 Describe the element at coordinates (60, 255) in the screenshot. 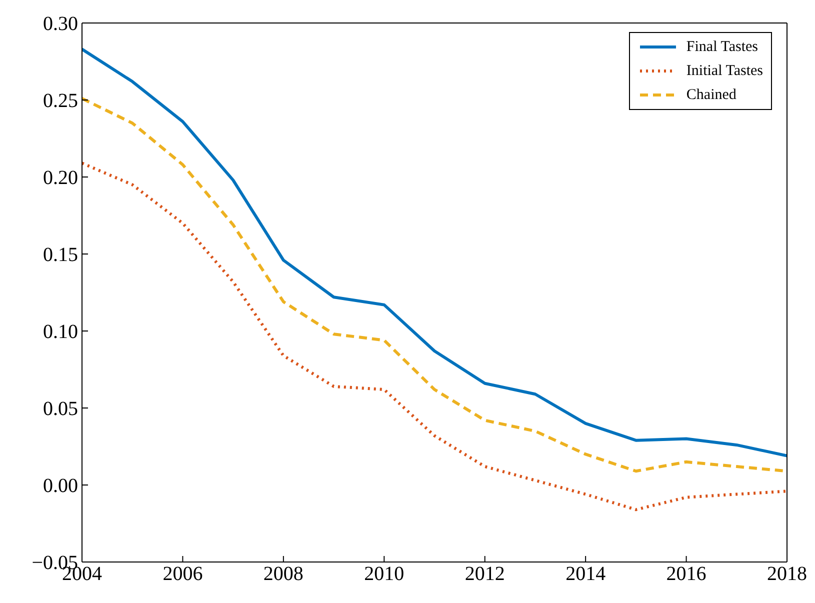

I see `y-tick-label: 0.15` at that location.